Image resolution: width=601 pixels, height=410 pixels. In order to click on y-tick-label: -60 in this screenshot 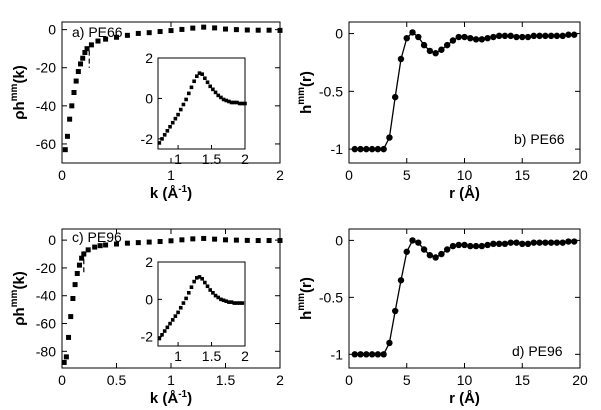, I will do `click(46, 144)`.